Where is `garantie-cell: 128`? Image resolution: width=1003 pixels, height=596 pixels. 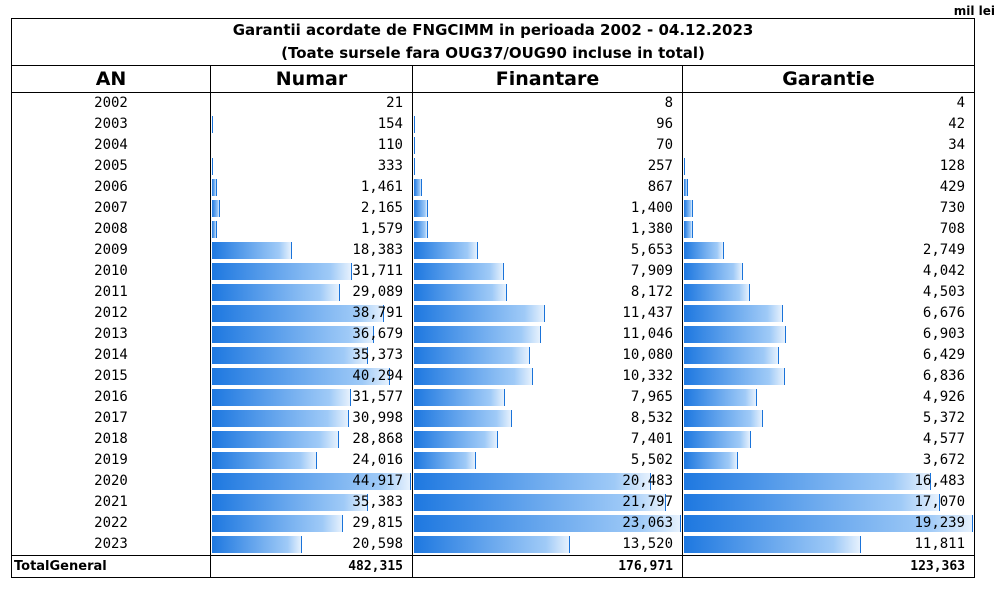
garantie-cell: 128 is located at coordinates (828, 166).